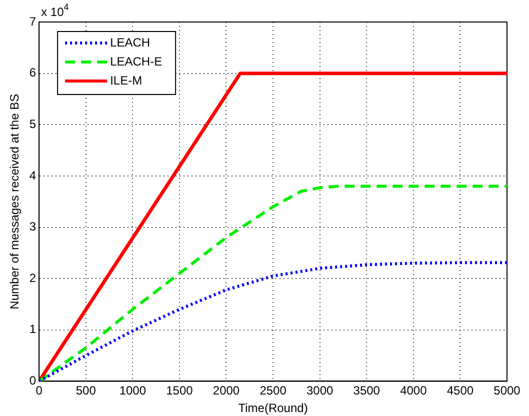  Describe the element at coordinates (180, 391) in the screenshot. I see `x-tick-label: 1500` at that location.